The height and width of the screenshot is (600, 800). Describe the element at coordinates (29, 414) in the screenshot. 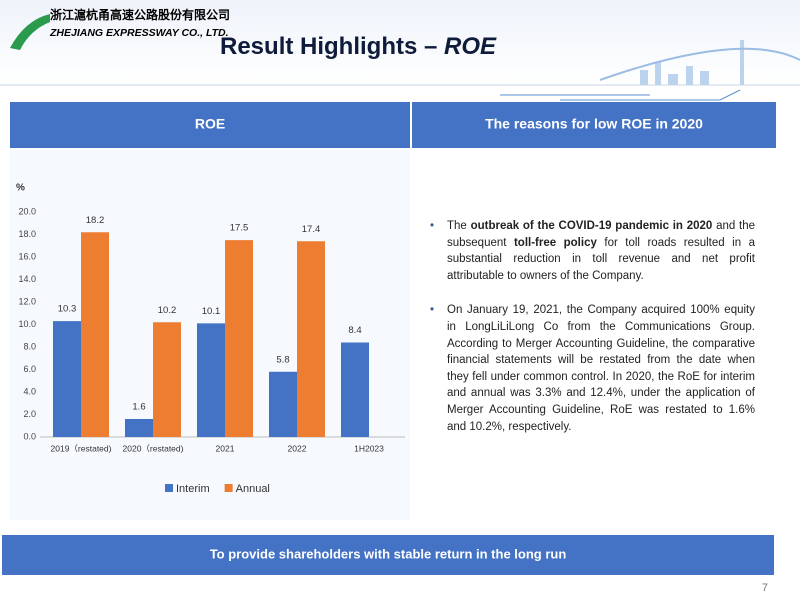

I see `y-tick-label: 2.0` at that location.